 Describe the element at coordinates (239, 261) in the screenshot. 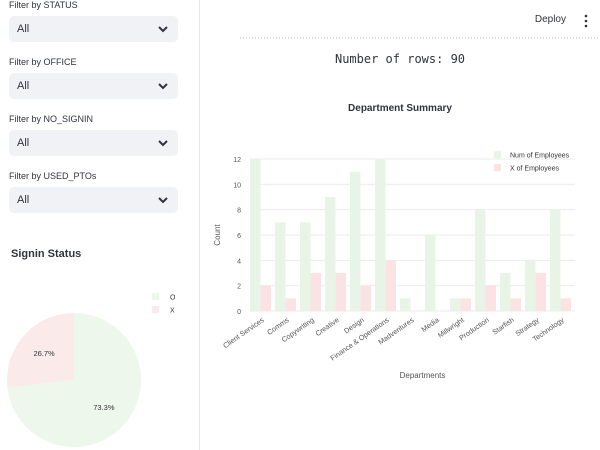

I see `y-tick-label: 4` at that location.